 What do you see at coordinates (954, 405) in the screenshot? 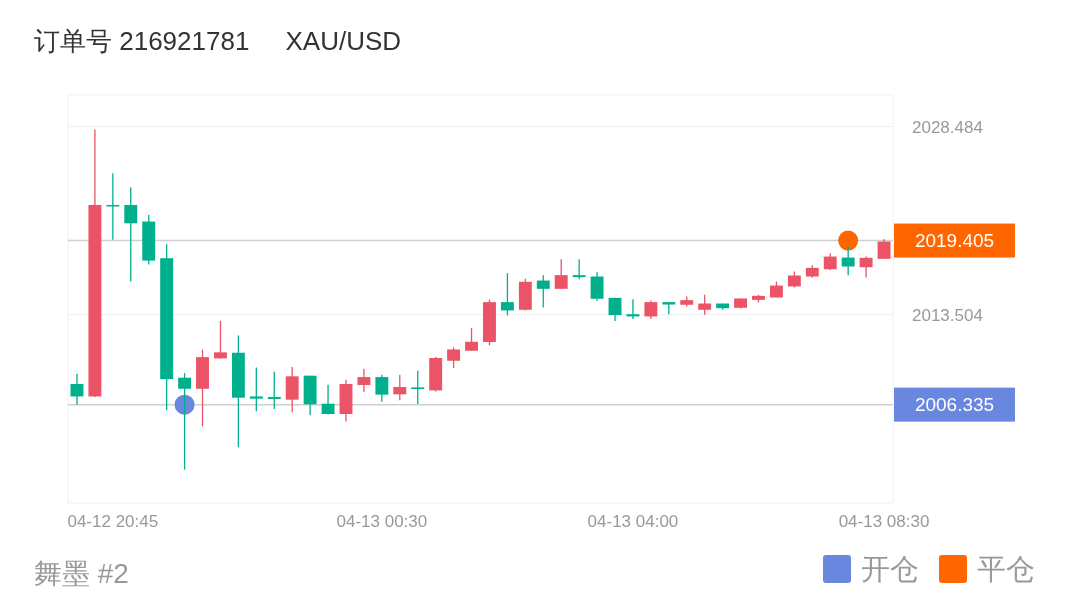
I see `ref-line-label: 2006.335` at bounding box center [954, 405].